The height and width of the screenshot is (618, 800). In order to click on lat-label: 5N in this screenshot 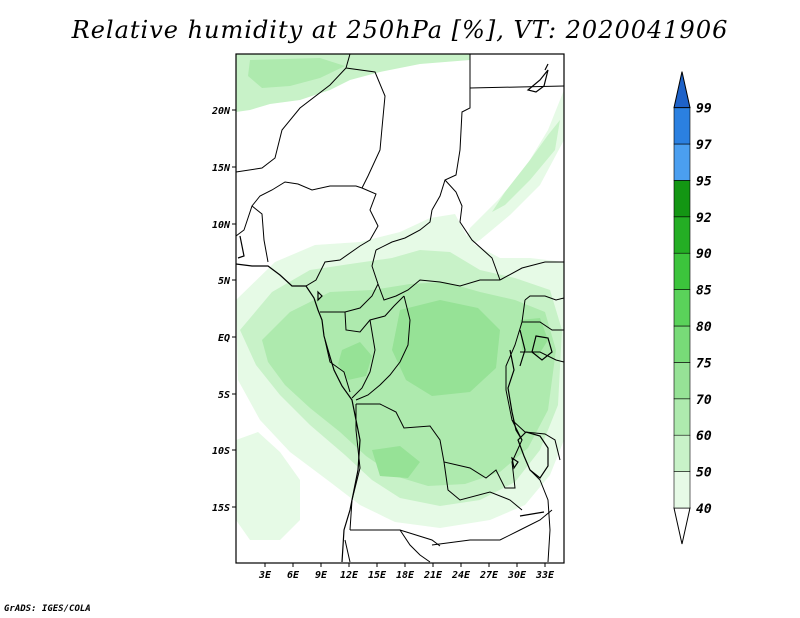, I will do `click(224, 281)`.